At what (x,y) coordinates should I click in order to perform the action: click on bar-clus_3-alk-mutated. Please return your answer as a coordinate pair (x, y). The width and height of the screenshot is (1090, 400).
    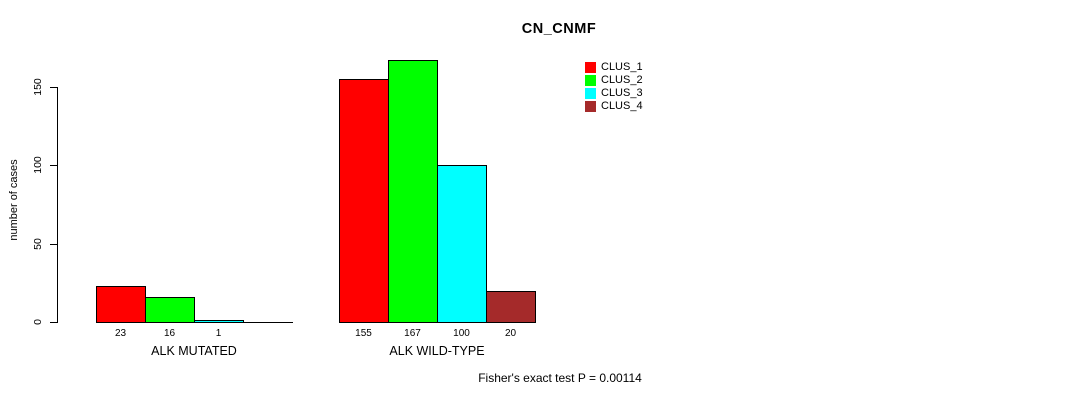
    Looking at the image, I should click on (219, 321).